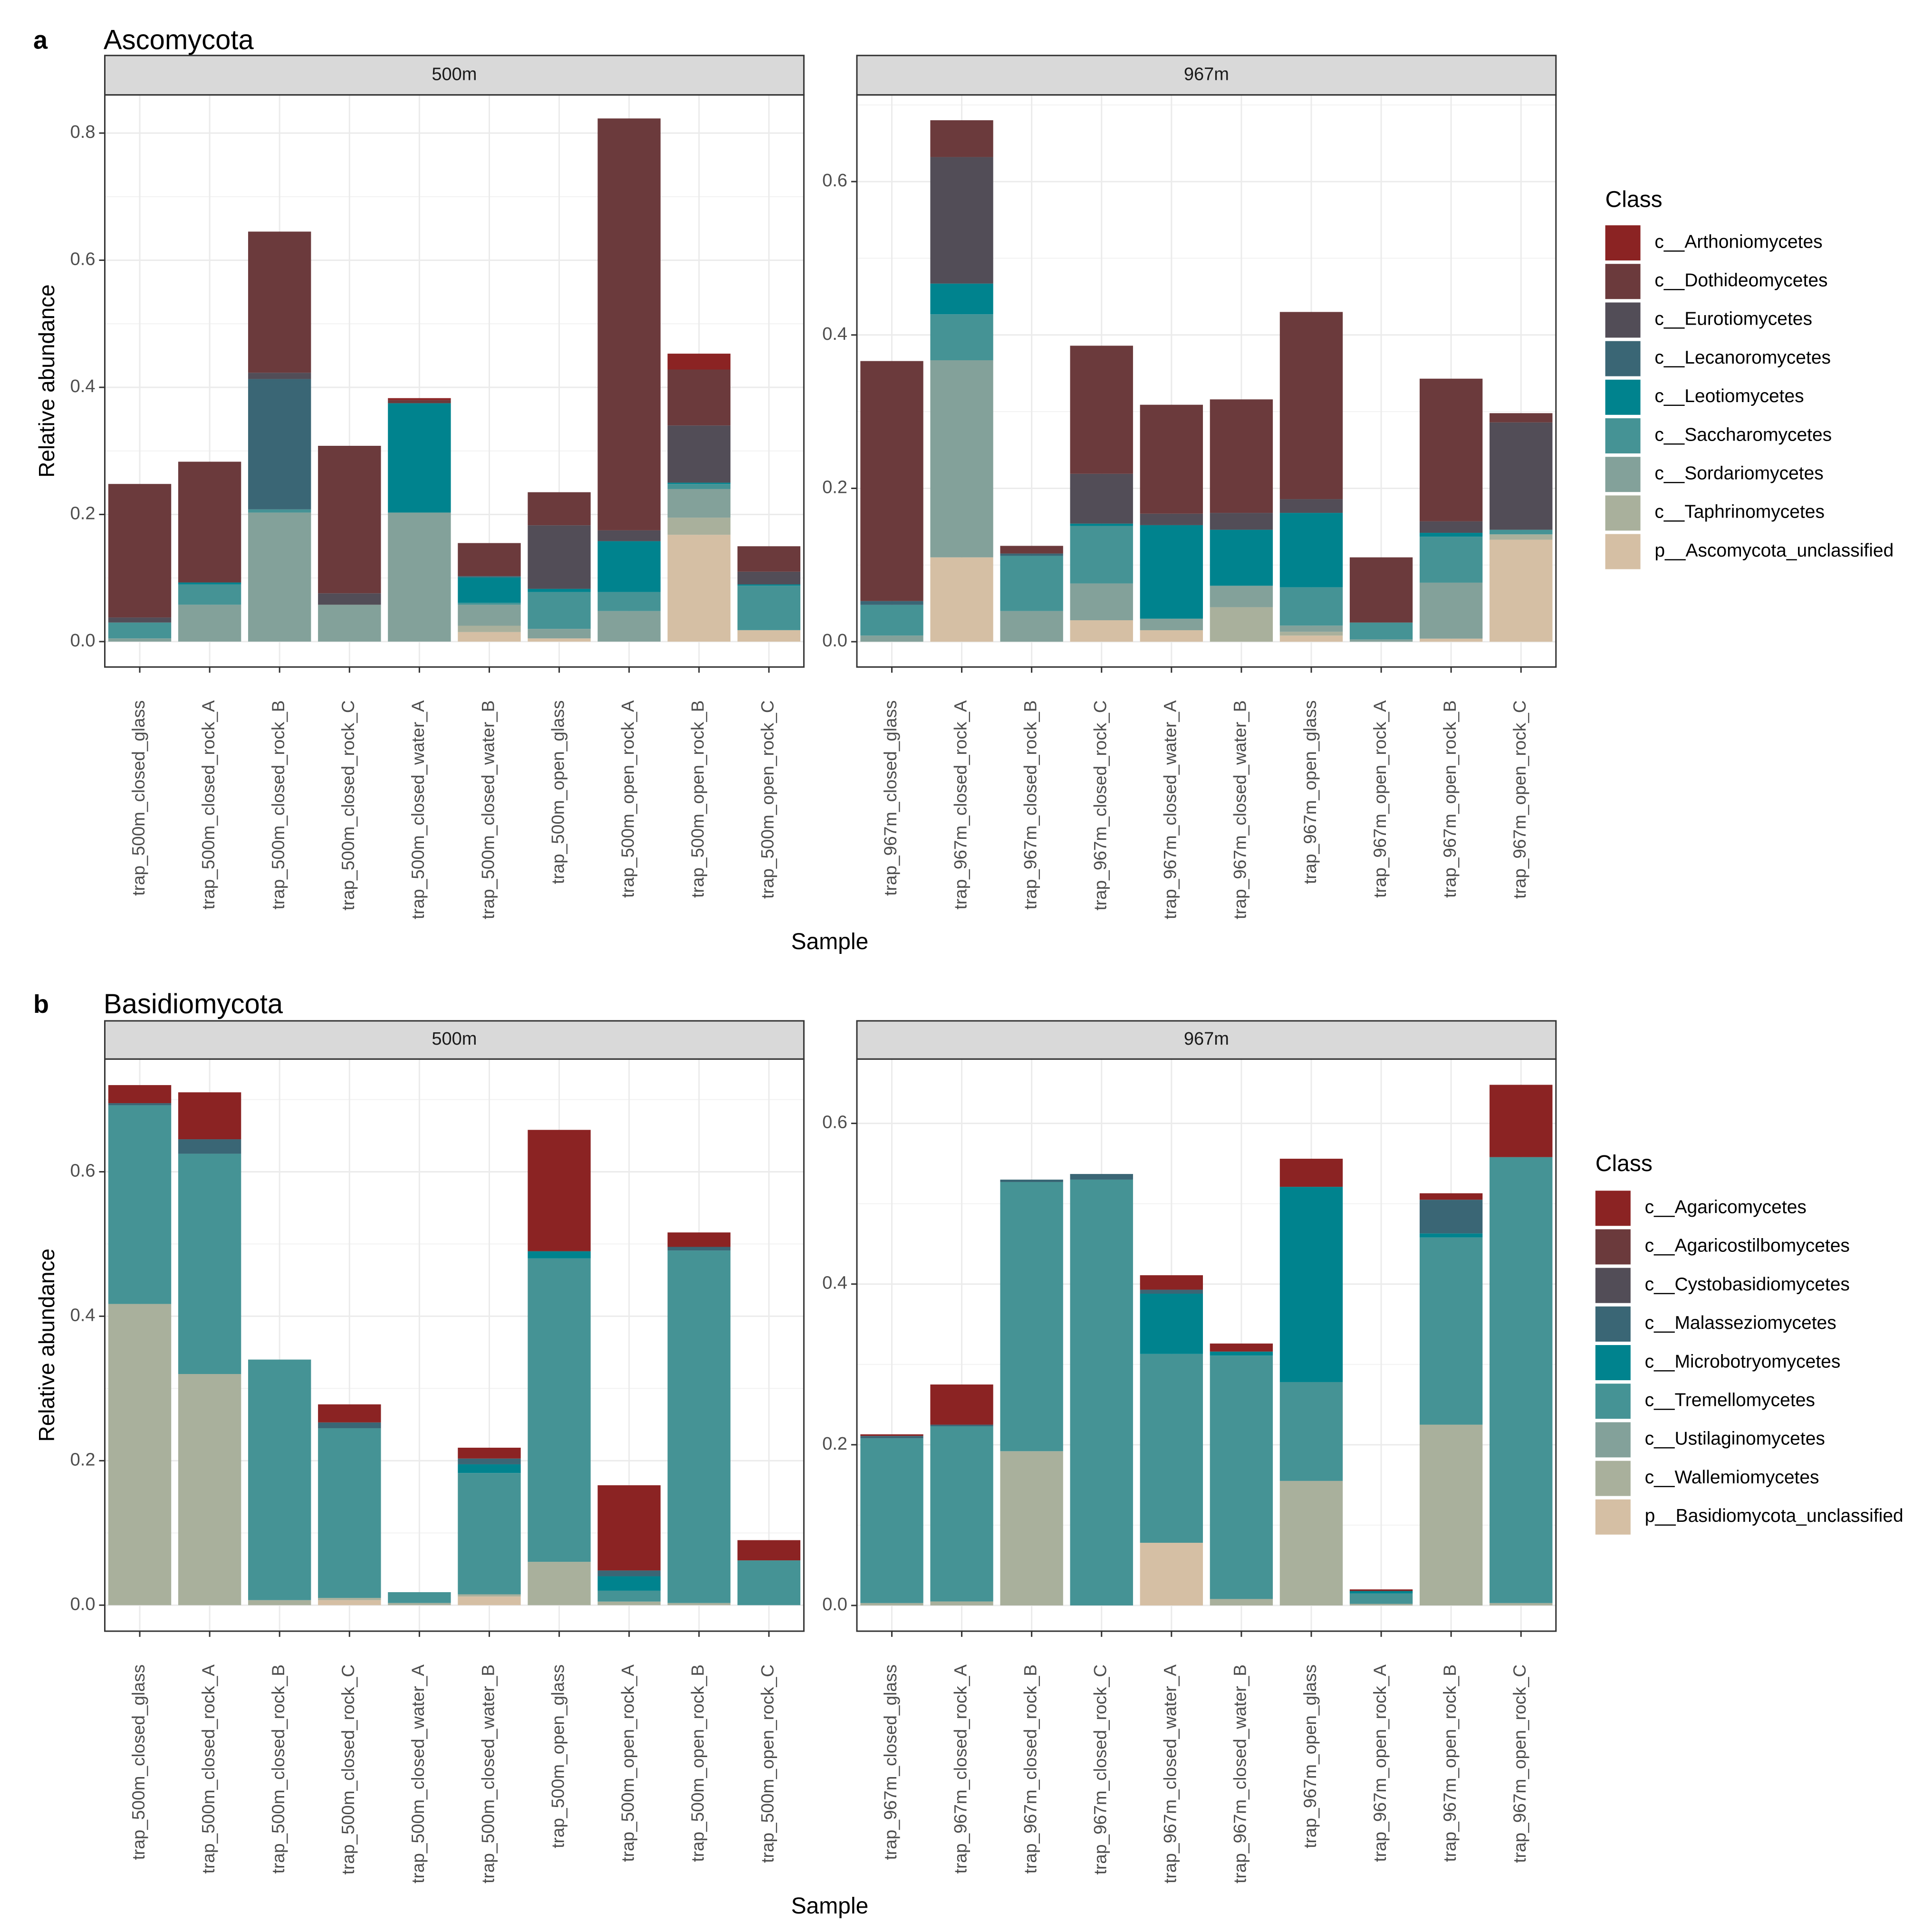 This screenshot has width=1932, height=1932. I want to click on legend-label: c__Saccharomycetes, so click(1743, 435).